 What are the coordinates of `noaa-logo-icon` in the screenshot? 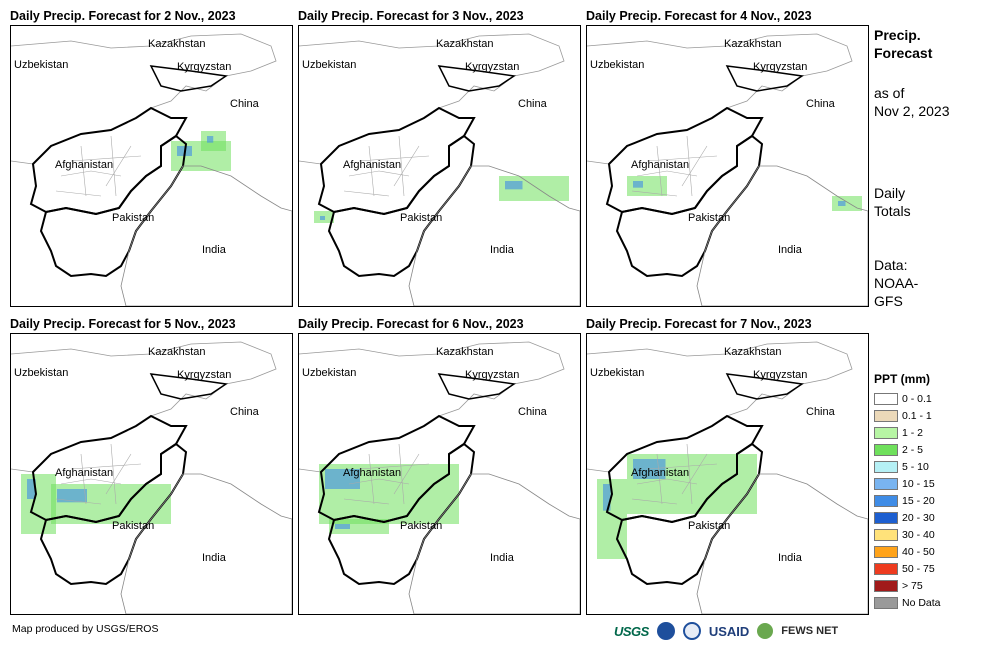 It's located at (665, 631).